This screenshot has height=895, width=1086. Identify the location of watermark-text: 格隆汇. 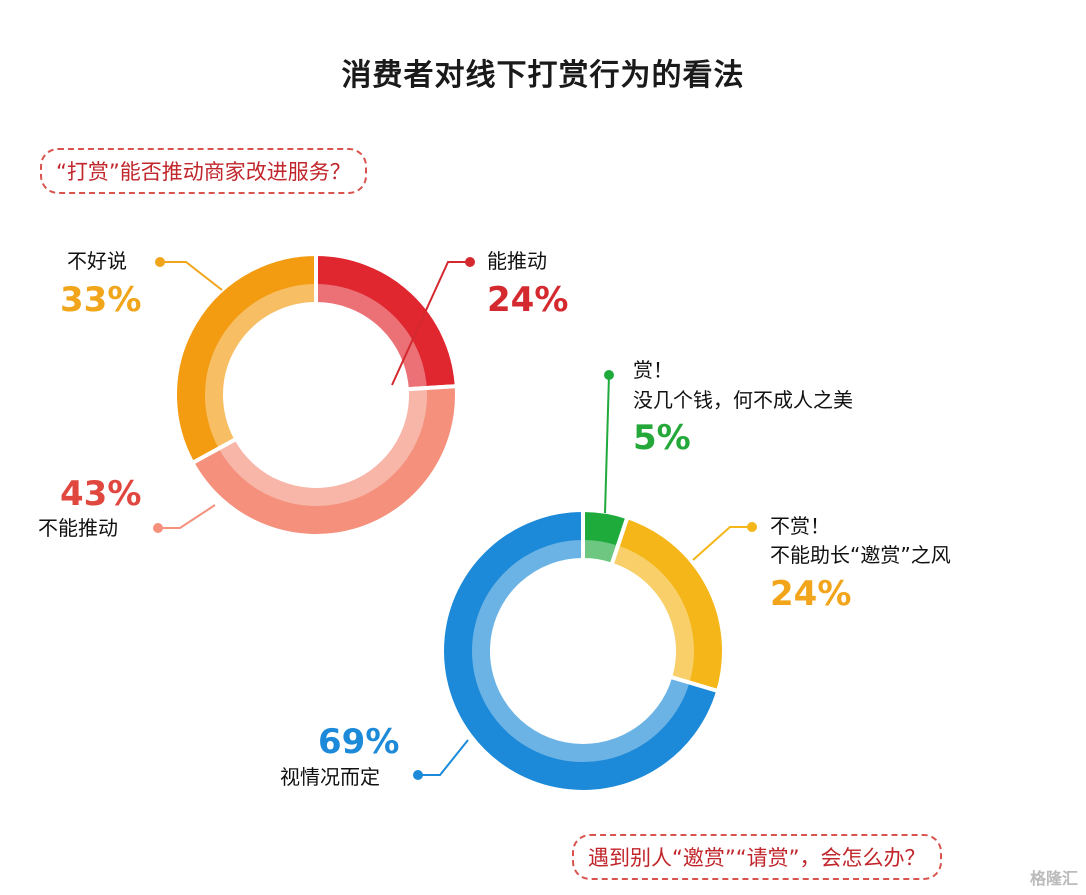
(1053, 878).